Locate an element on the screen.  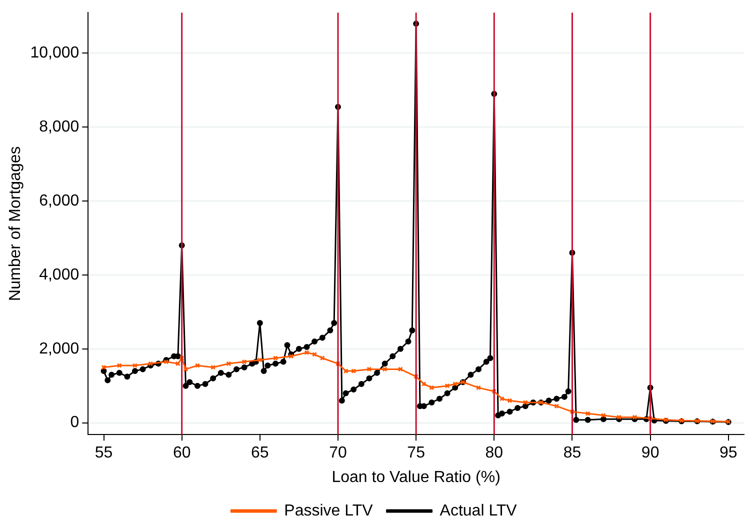
x-axis-title: Loan to Value Ratio (%) is located at coordinates (416, 477).